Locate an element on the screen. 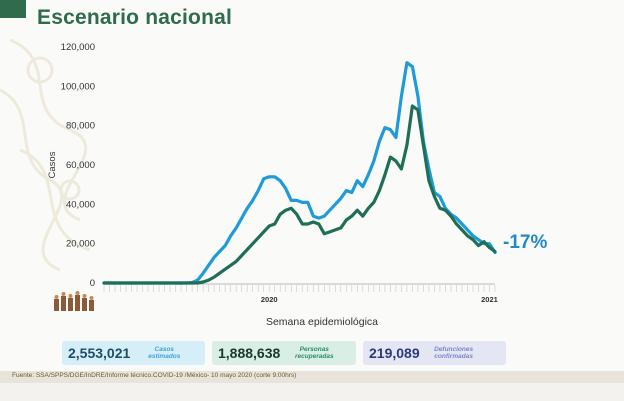 The width and height of the screenshot is (624, 401). change-percentage: -17% is located at coordinates (525, 242).